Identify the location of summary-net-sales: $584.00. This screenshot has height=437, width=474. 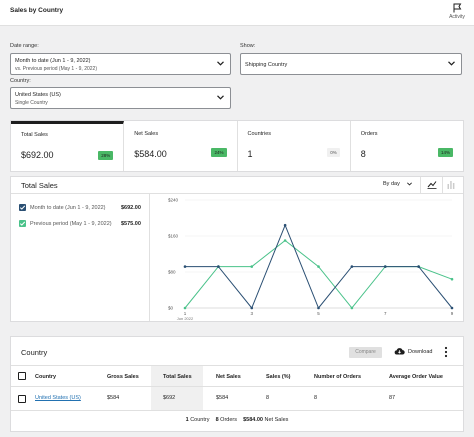
(253, 420).